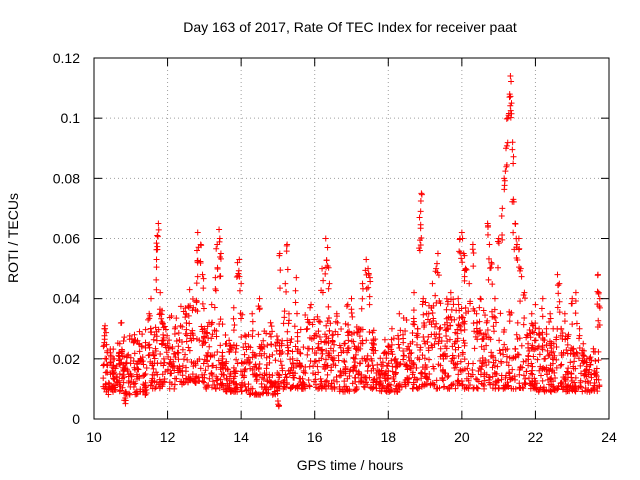 The height and width of the screenshot is (480, 640). I want to click on y-tick-label: 0.12, so click(66, 58).